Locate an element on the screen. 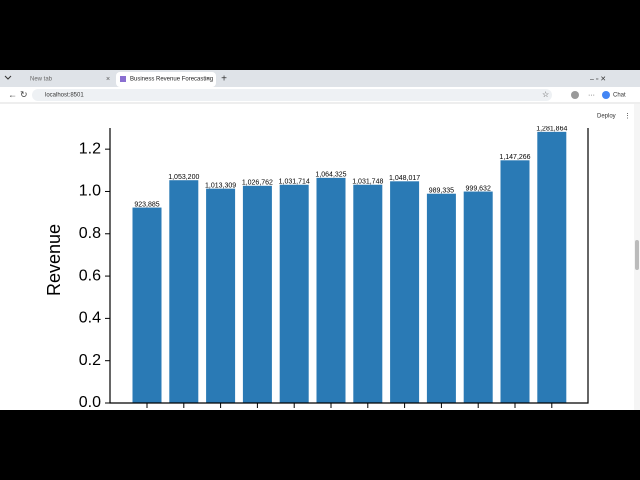  value-label: 1,053,200 is located at coordinates (183, 177).